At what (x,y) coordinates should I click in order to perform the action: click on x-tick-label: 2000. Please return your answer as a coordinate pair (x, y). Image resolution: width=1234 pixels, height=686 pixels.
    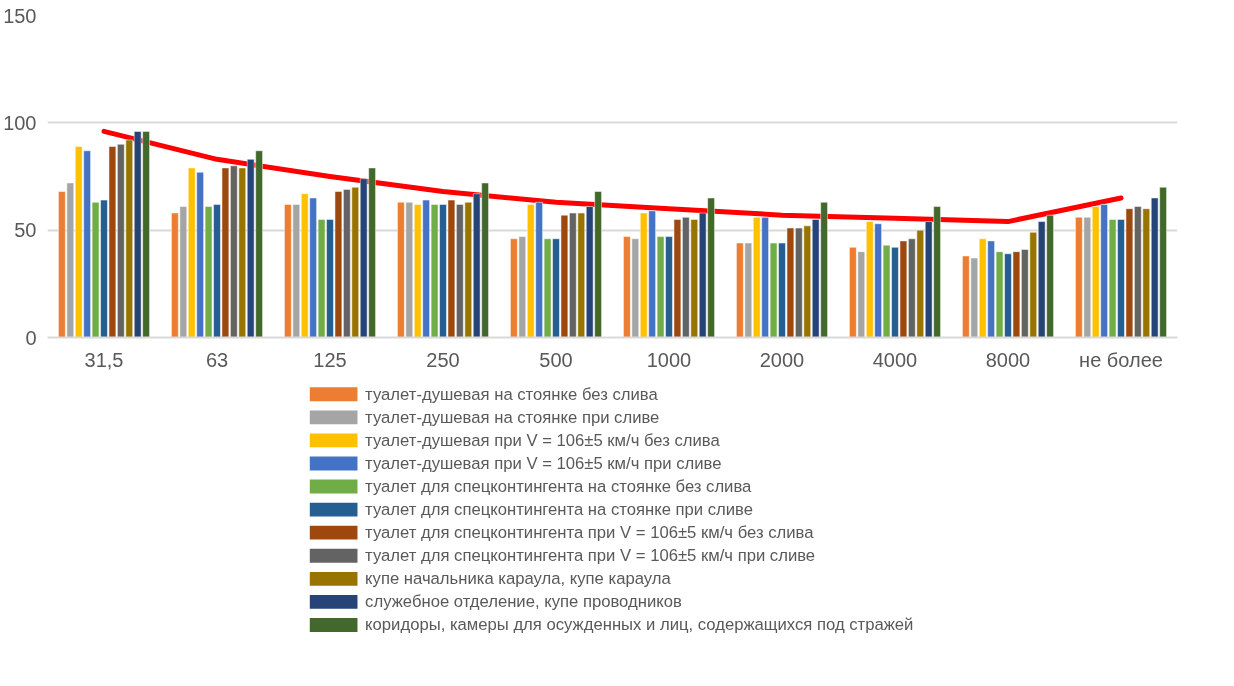
    Looking at the image, I should click on (782, 359).